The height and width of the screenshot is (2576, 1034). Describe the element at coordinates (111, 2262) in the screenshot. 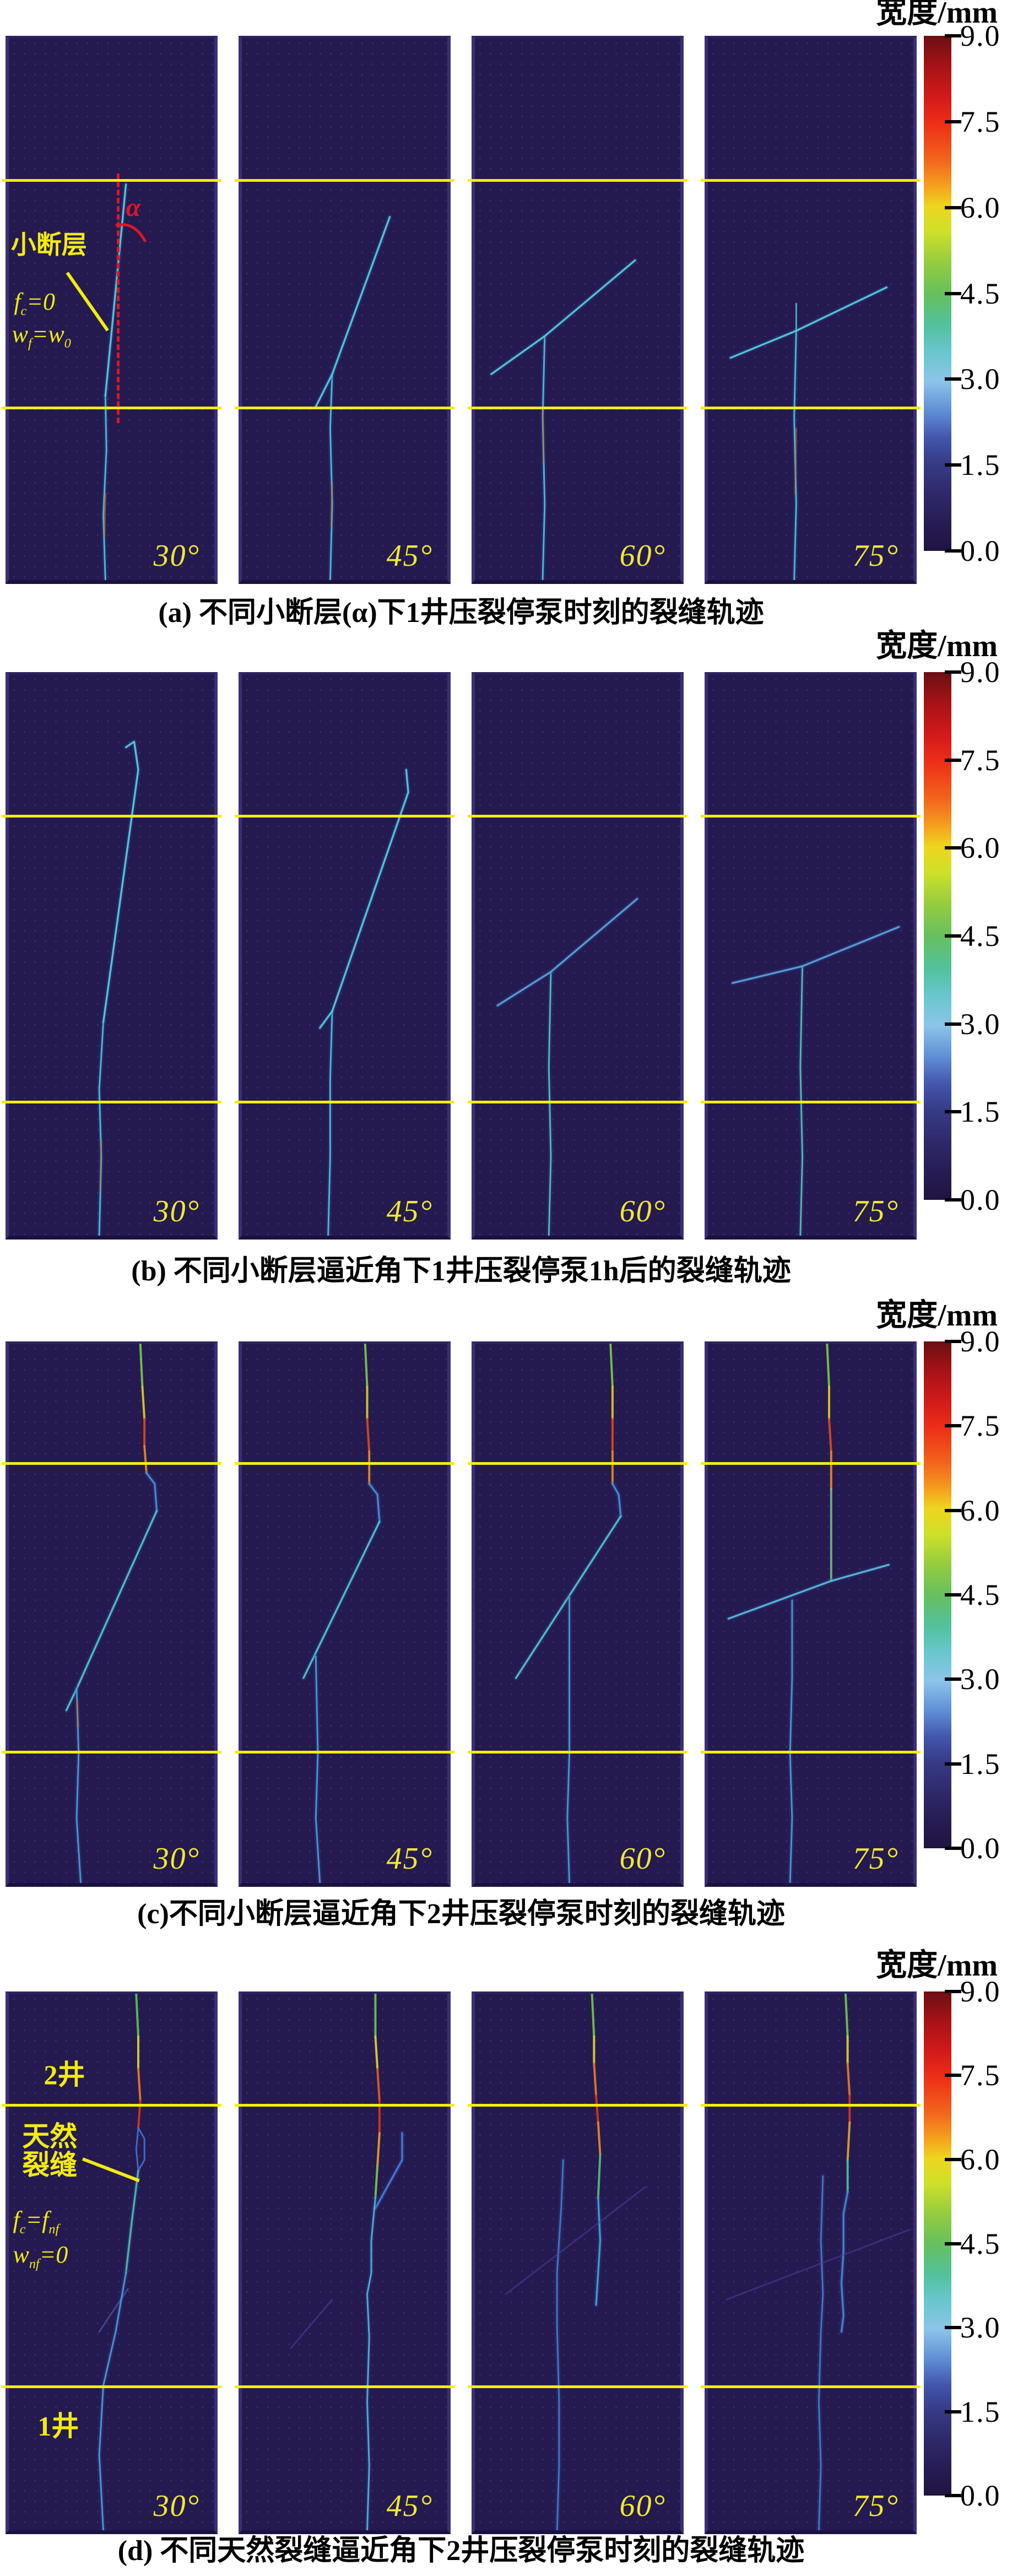

I see `panel-d-30deg: 2井 天然 裂缝 fc=fnf wnf=0 1井 30°` at that location.